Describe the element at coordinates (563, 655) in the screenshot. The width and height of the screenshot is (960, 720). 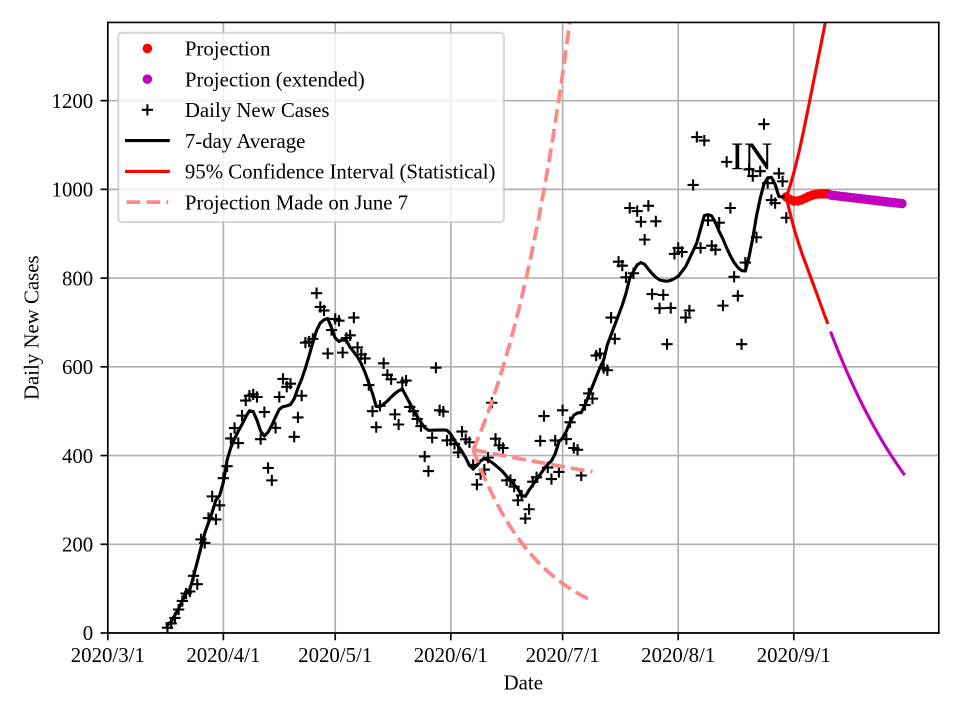
I see `svg-text: 2020/7/1` at that location.